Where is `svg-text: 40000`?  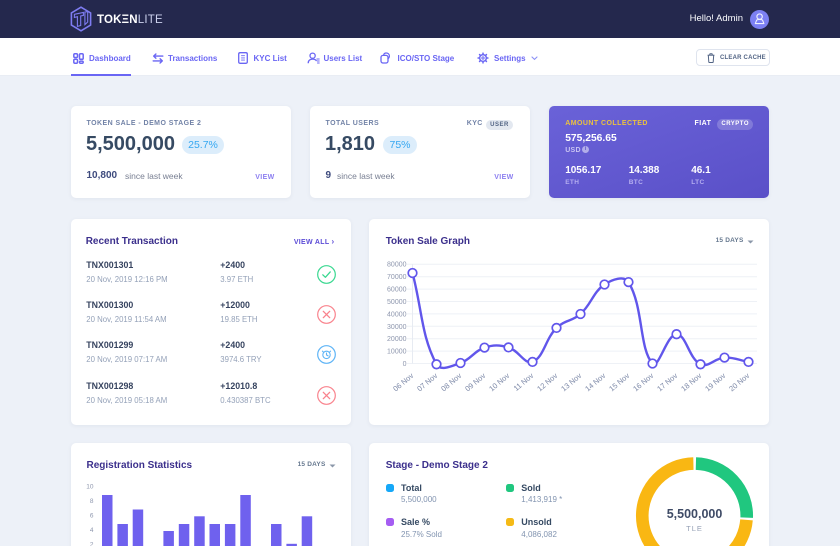 svg-text: 40000 is located at coordinates (397, 314).